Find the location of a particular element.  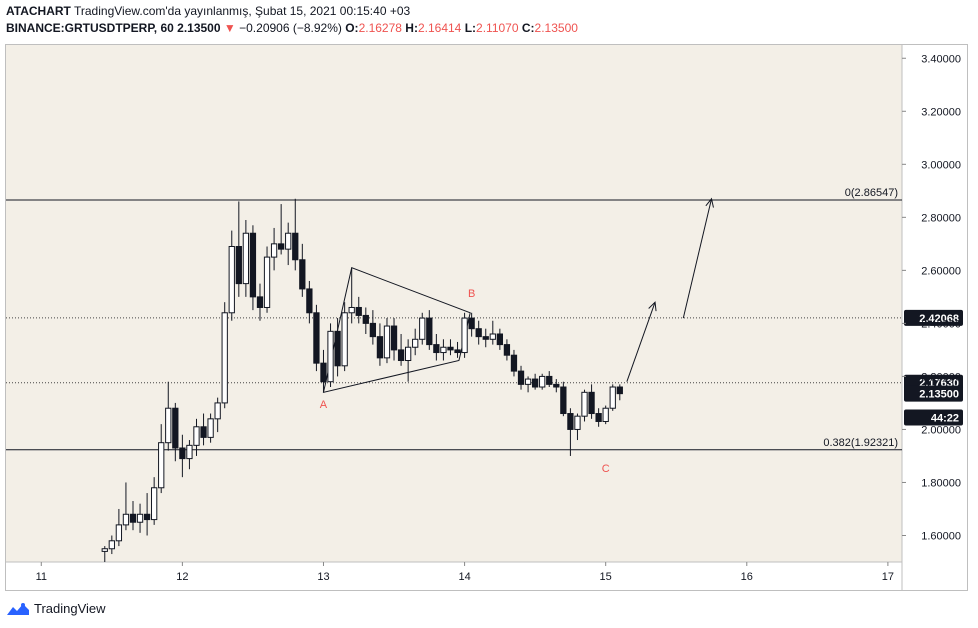

x-tick-label: 12 is located at coordinates (182, 577).